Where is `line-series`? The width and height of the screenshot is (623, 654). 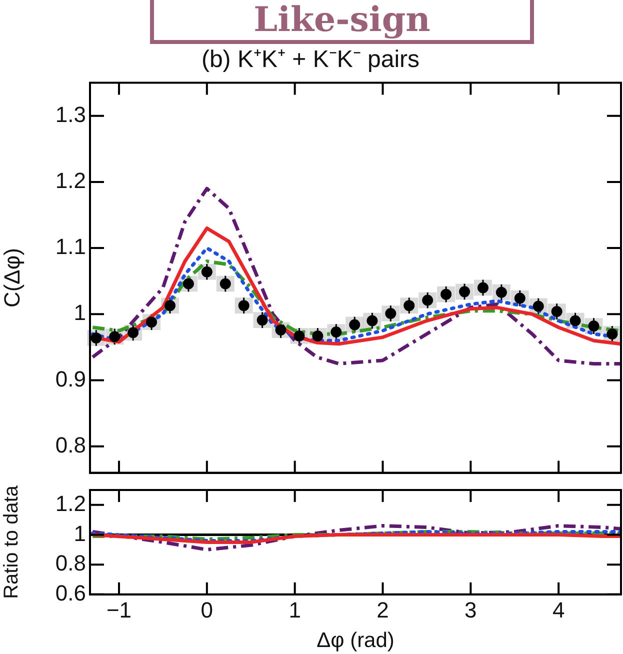
line-series is located at coordinates (355, 538).